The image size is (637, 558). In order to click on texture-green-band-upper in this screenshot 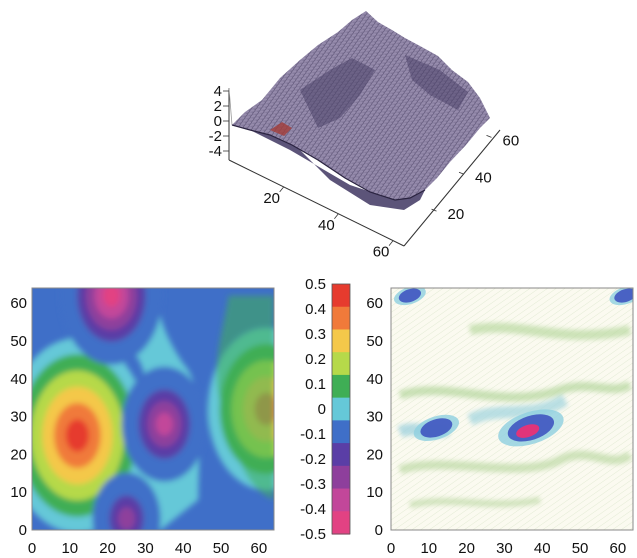, I will do `click(550, 331)`.